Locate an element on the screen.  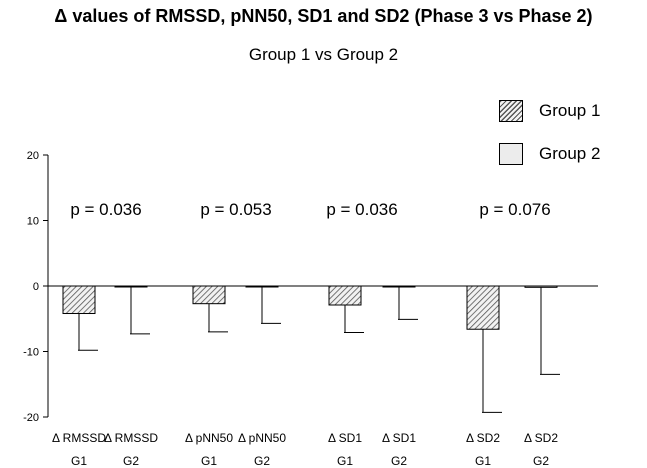
y-tick-label: -10 is located at coordinates (31, 353).